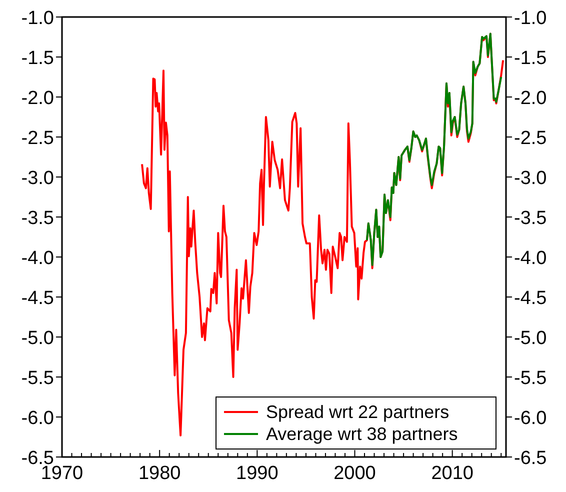 Image resolution: width=566 pixels, height=492 pixels. What do you see at coordinates (358, 412) in the screenshot?
I see `legend-label: Spread wrt 22 partners` at bounding box center [358, 412].